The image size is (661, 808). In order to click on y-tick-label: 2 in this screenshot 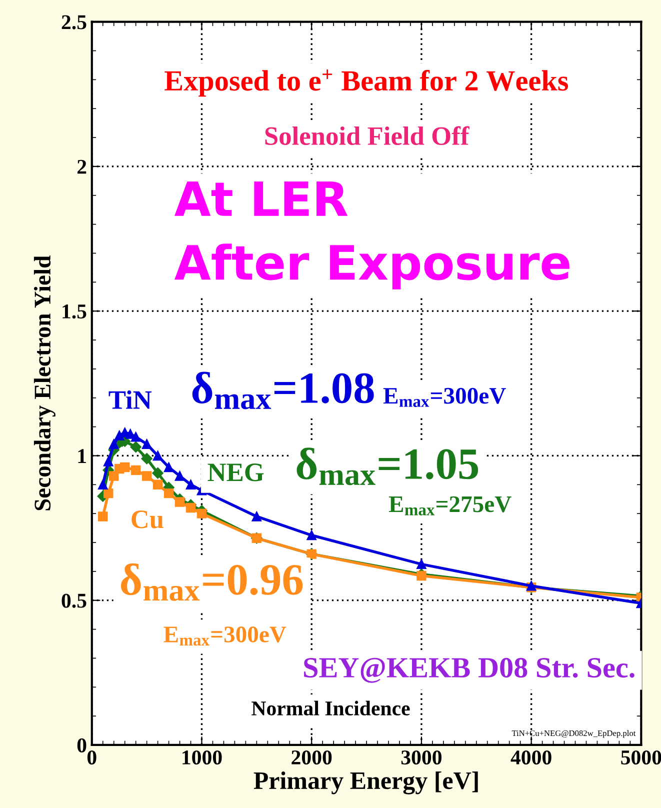, I will do `click(81, 167)`.